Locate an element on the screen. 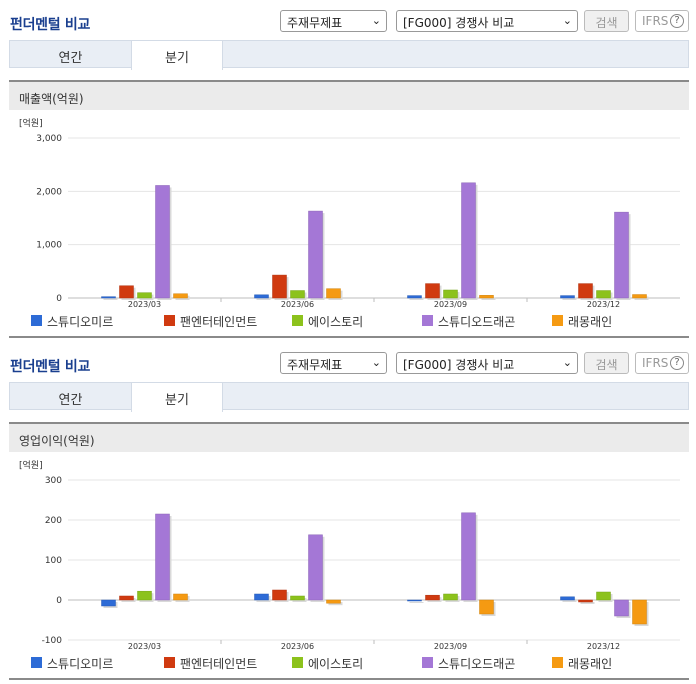 This screenshot has height=684, width=696. metric-header: 영업이익(억원) is located at coordinates (349, 437).